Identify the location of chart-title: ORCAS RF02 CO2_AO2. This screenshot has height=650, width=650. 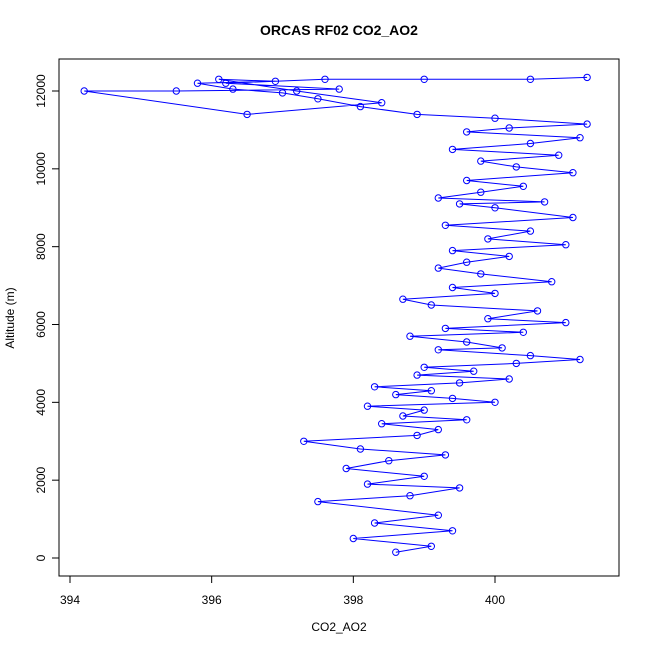
(339, 30).